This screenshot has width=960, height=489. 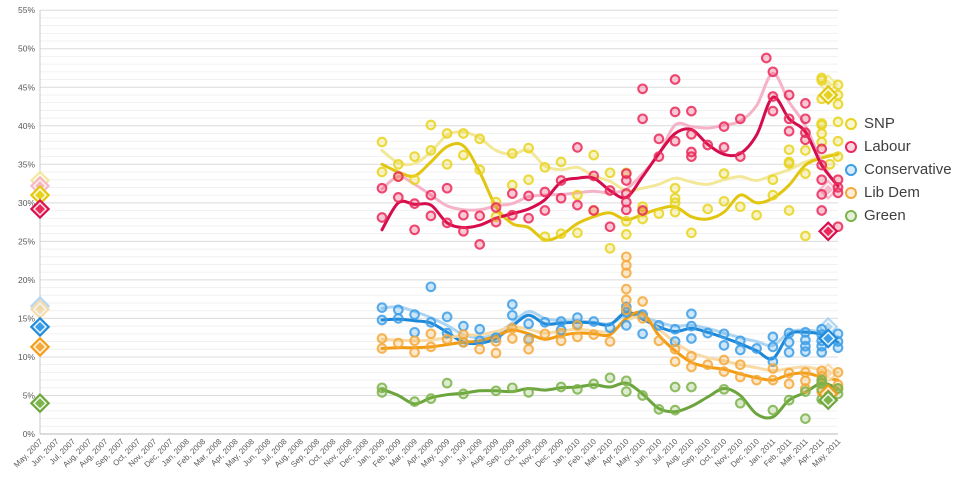 What do you see at coordinates (851, 215) in the screenshot?
I see `green-legend-marker-icon` at bounding box center [851, 215].